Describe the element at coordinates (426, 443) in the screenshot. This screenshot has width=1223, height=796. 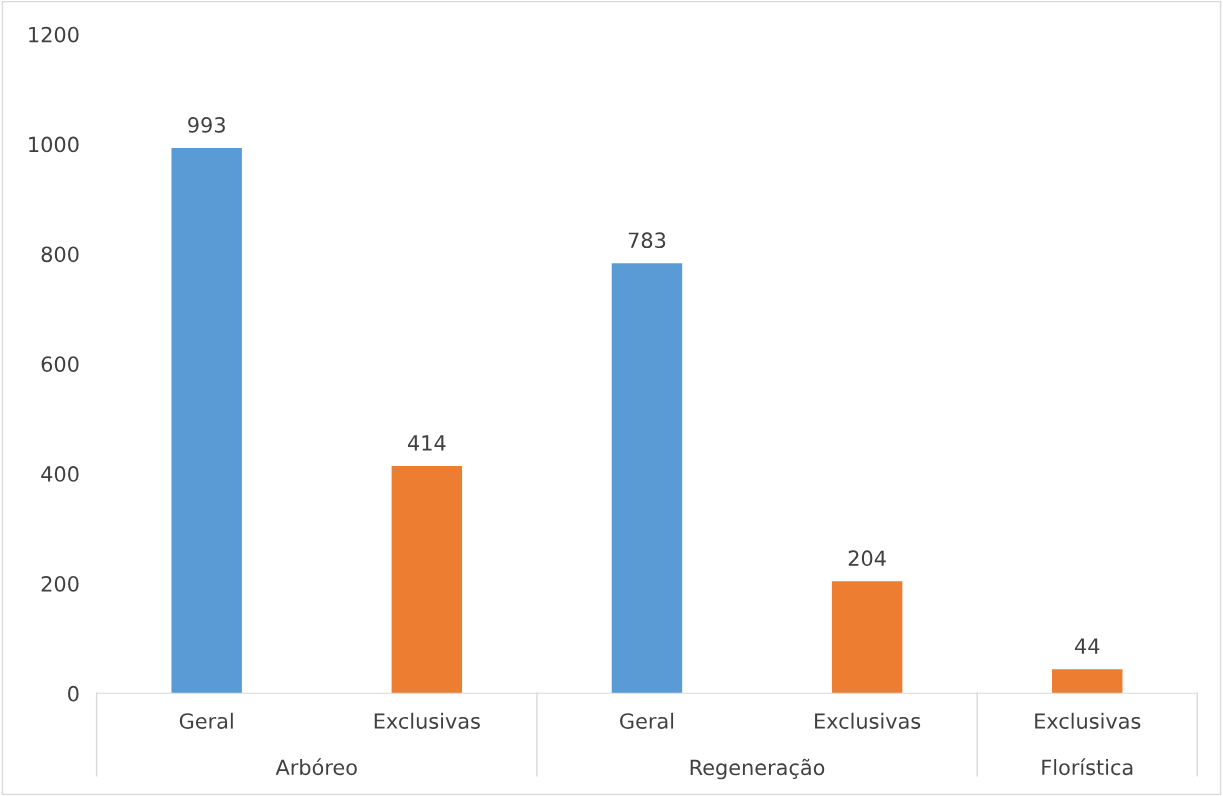
I see `data-label: 414` at that location.